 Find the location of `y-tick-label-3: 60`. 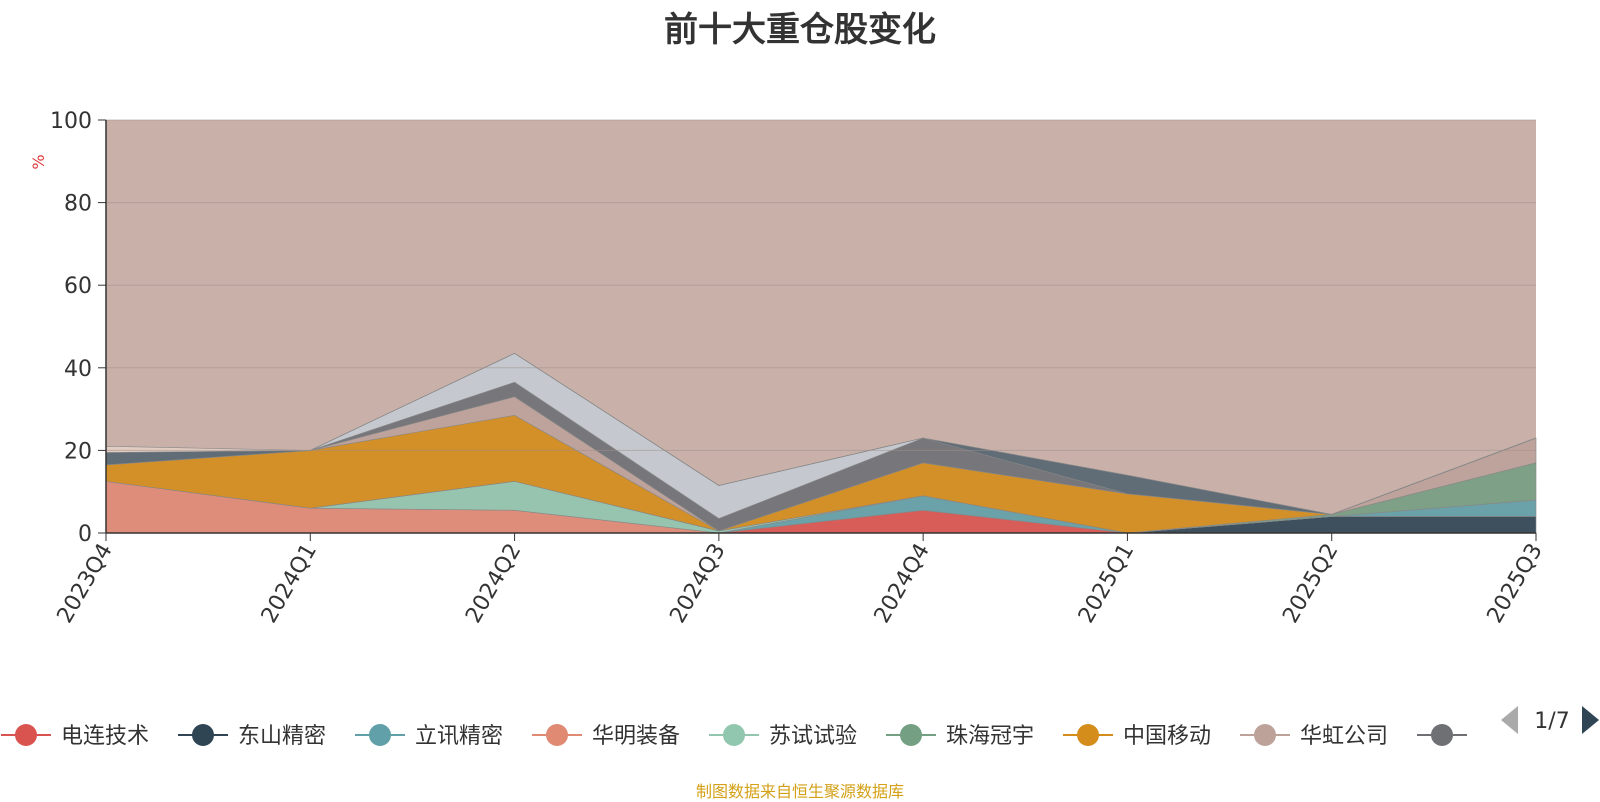

y-tick-label-3: 60 is located at coordinates (78, 286).